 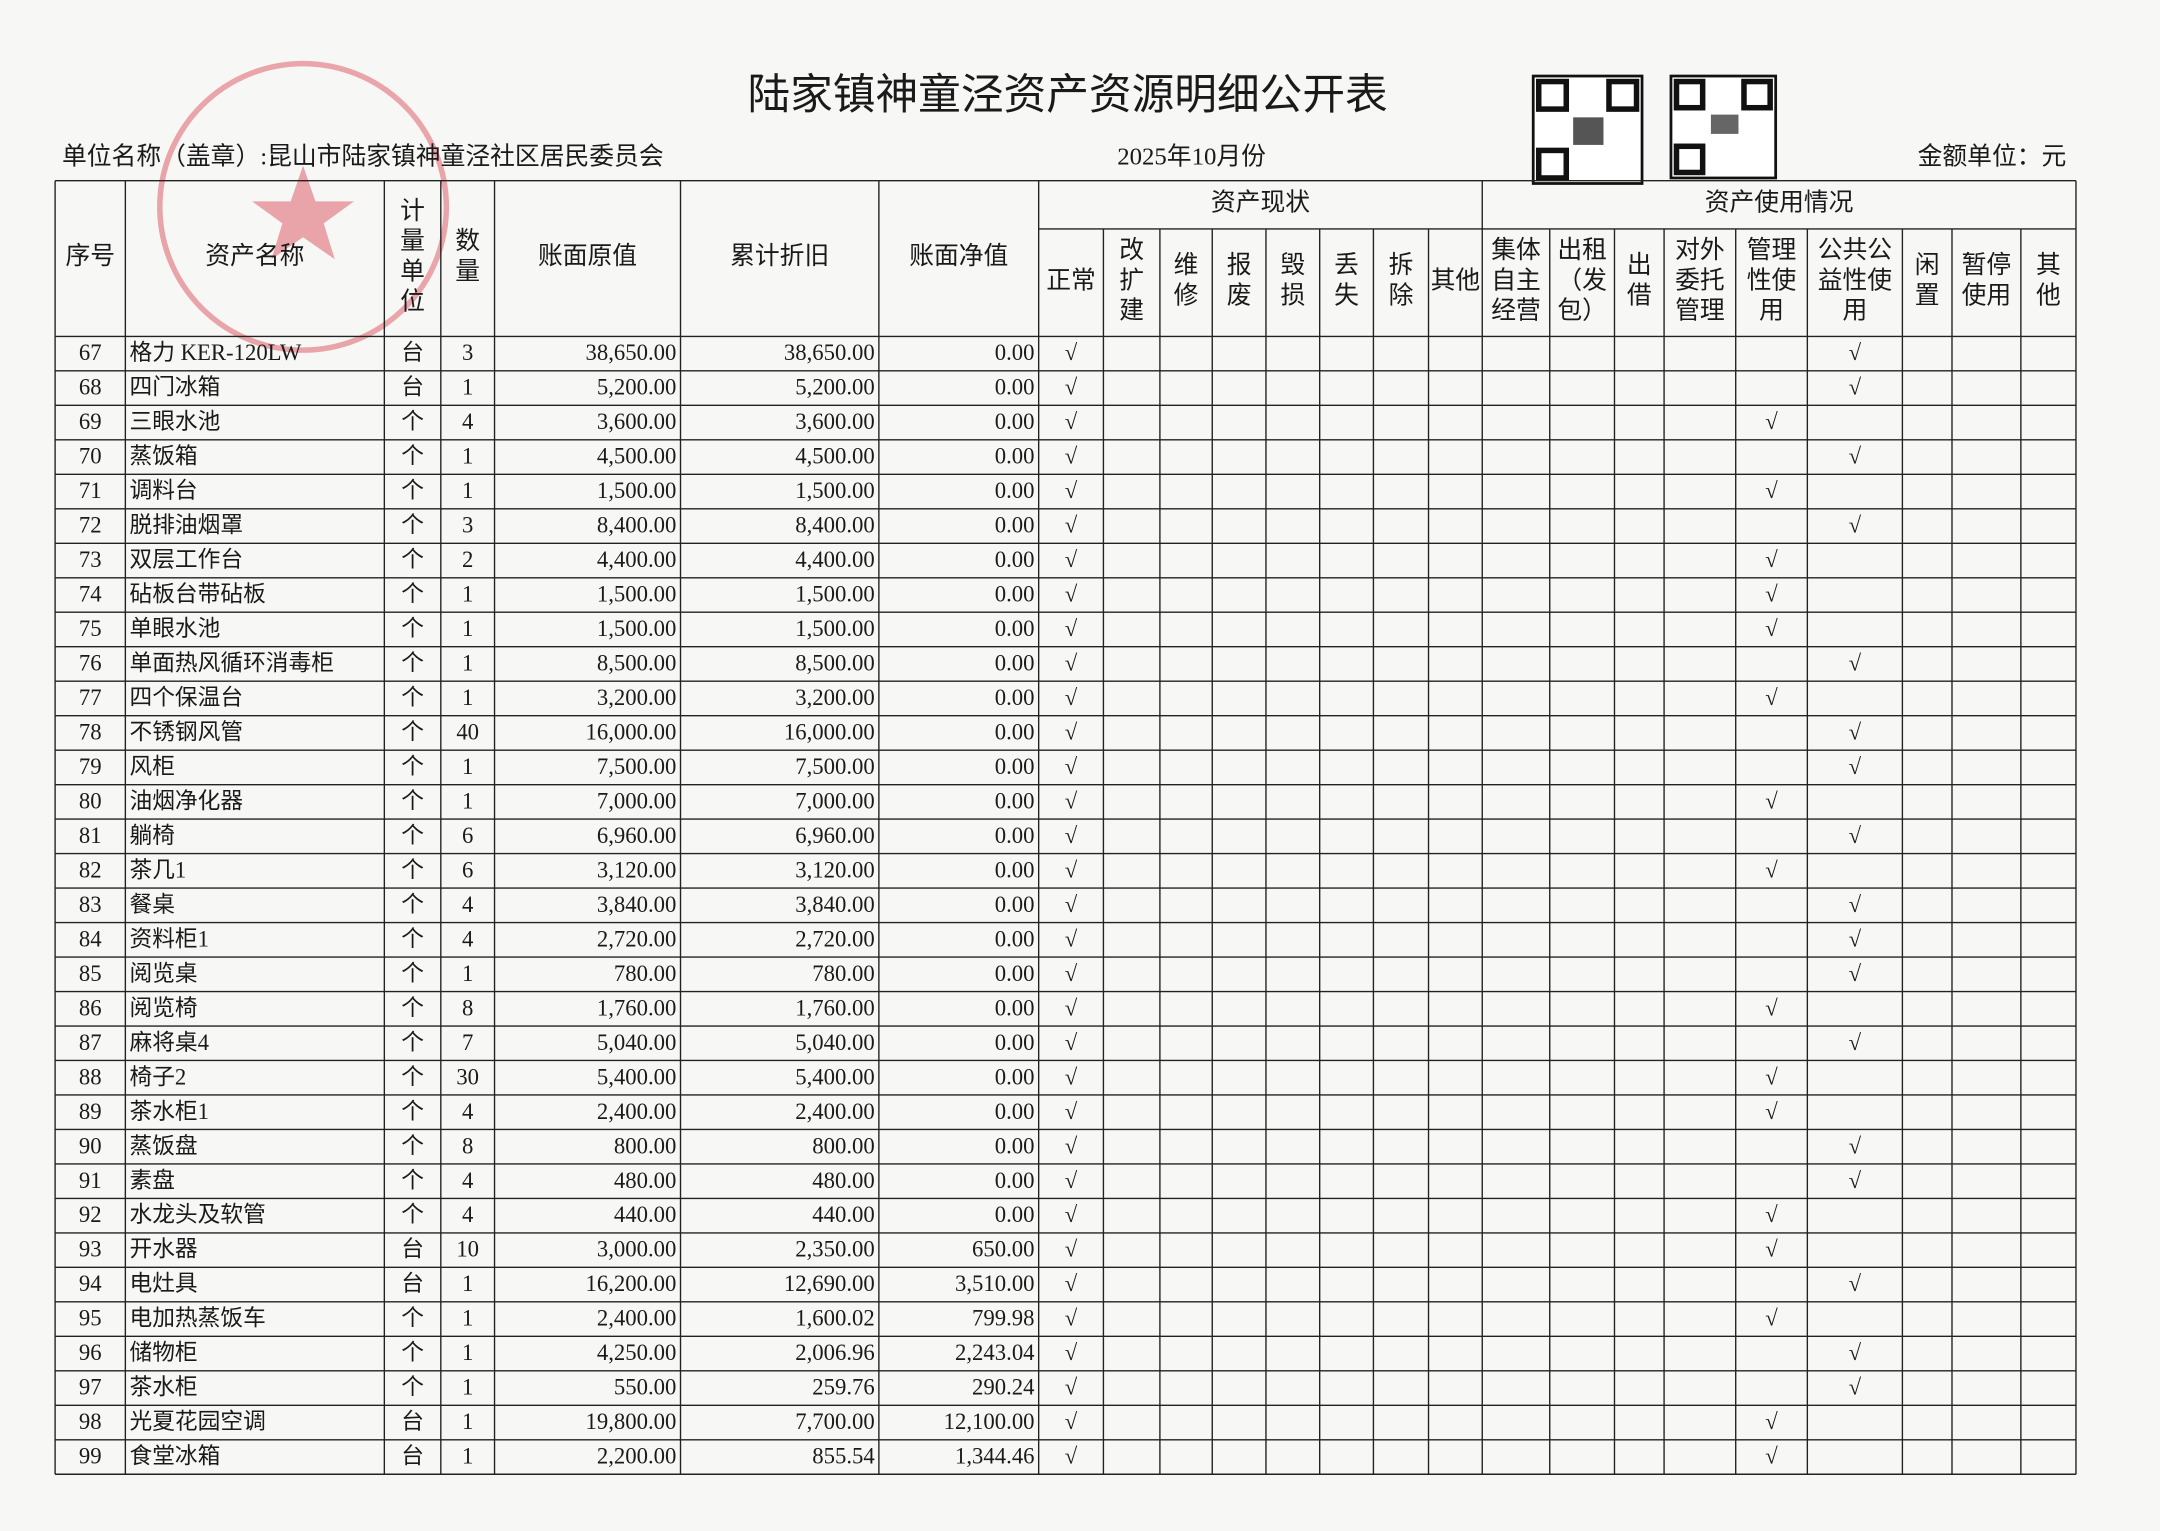 What do you see at coordinates (1700, 311) in the screenshot?
I see `column-header: 管理` at bounding box center [1700, 311].